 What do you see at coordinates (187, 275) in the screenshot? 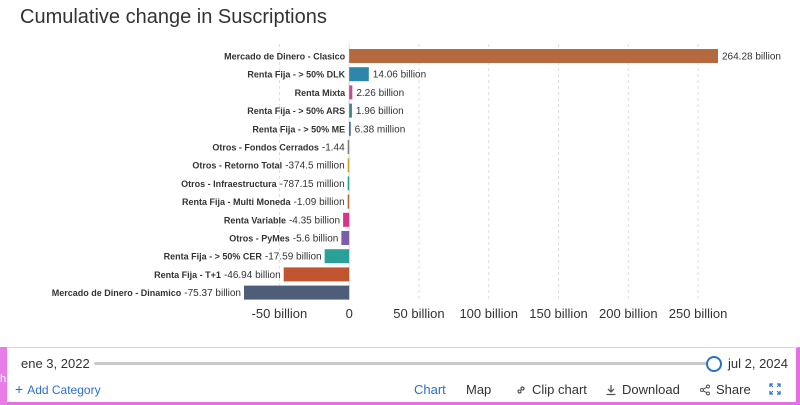
I see `category-label: Renta Fija - T+1` at bounding box center [187, 275].